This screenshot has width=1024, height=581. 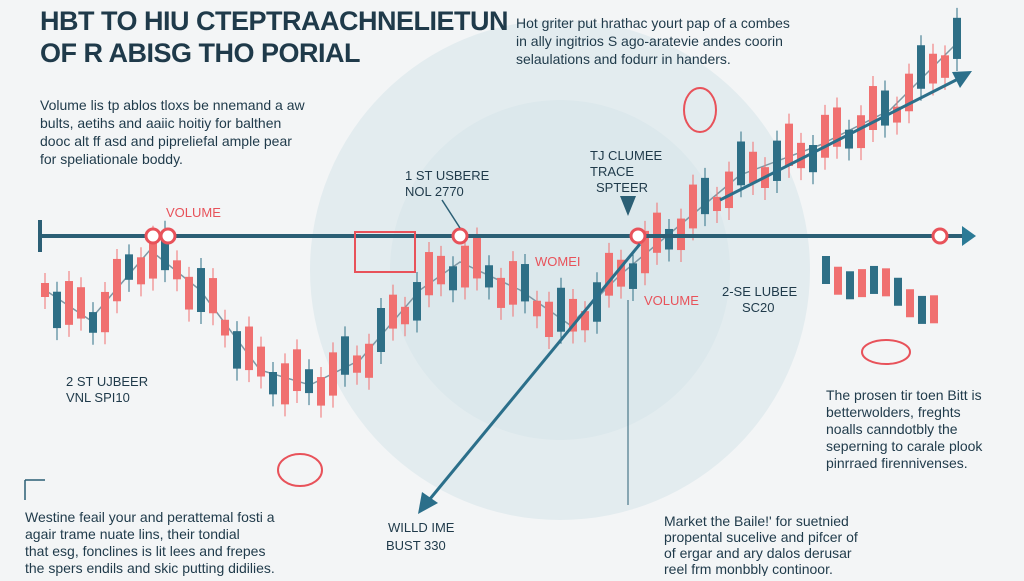 I want to click on text-line: for speliationale boddy., so click(x=111, y=159).